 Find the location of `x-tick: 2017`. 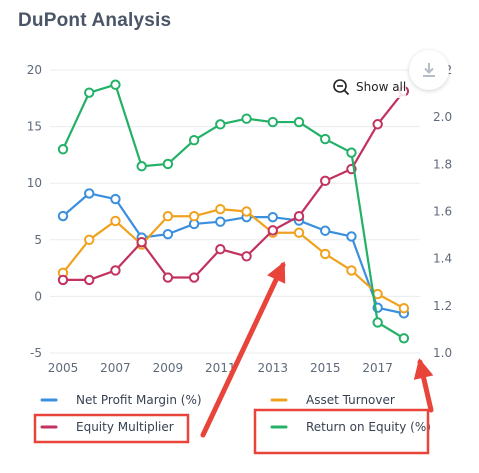

x-tick: 2017 is located at coordinates (377, 368).